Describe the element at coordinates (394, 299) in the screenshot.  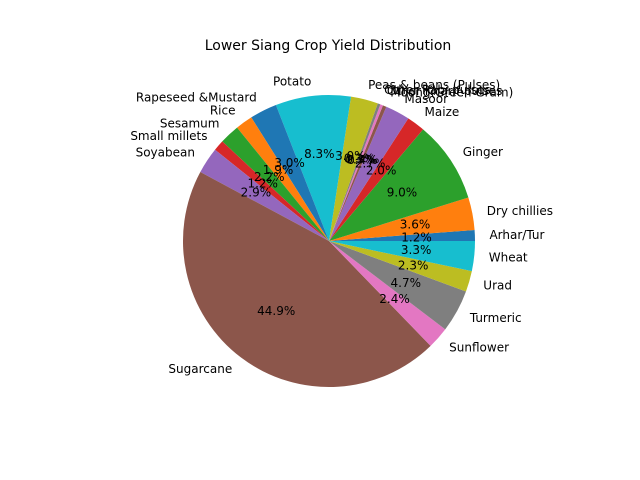
I see `percent-label-sunflower: 2.4%` at that location.